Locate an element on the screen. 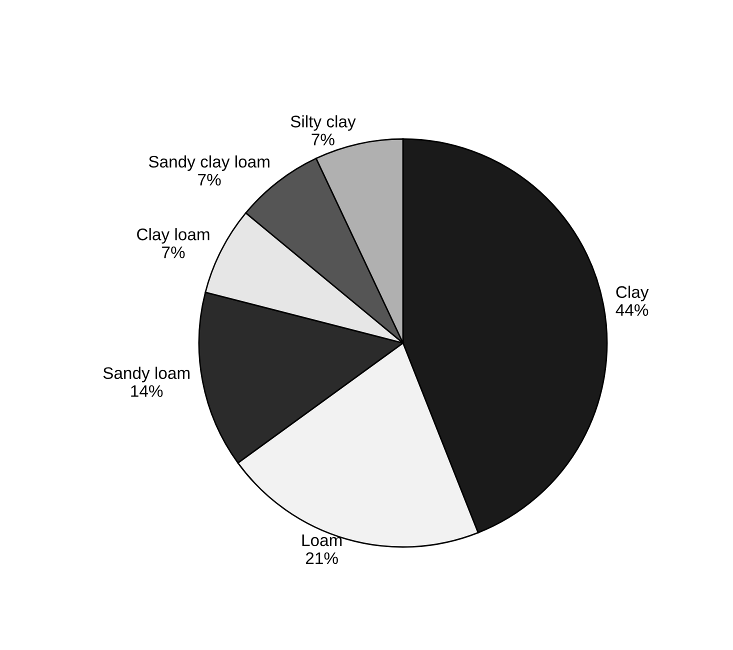 The height and width of the screenshot is (650, 733). slice-label: Silty clay is located at coordinates (323, 123).